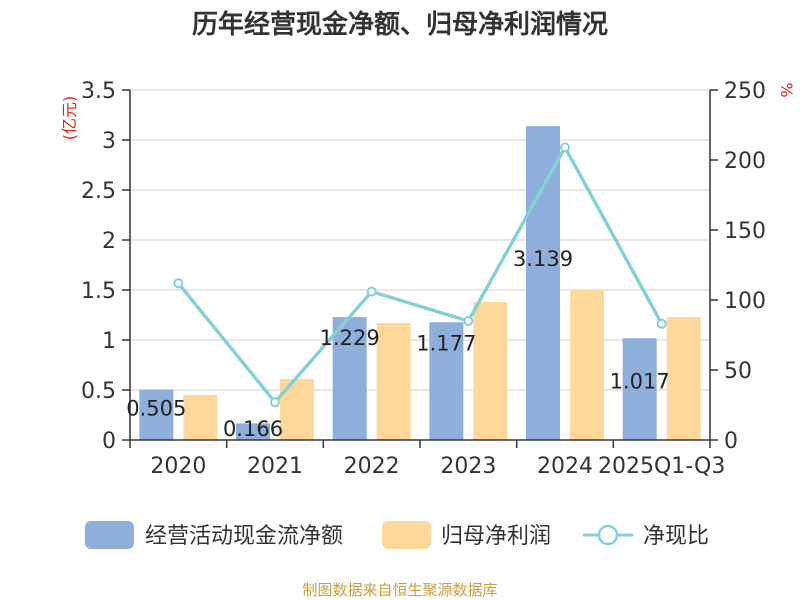 The height and width of the screenshot is (600, 800). I want to click on right-tick-label: 0, so click(731, 441).